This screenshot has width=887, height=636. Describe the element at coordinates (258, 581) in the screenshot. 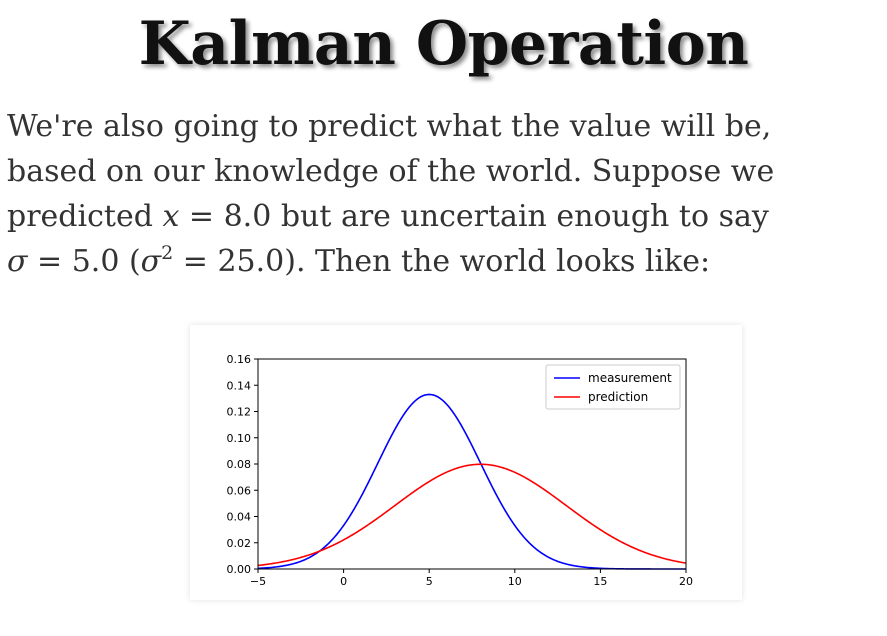

I see `x-tick-label: −5` at that location.